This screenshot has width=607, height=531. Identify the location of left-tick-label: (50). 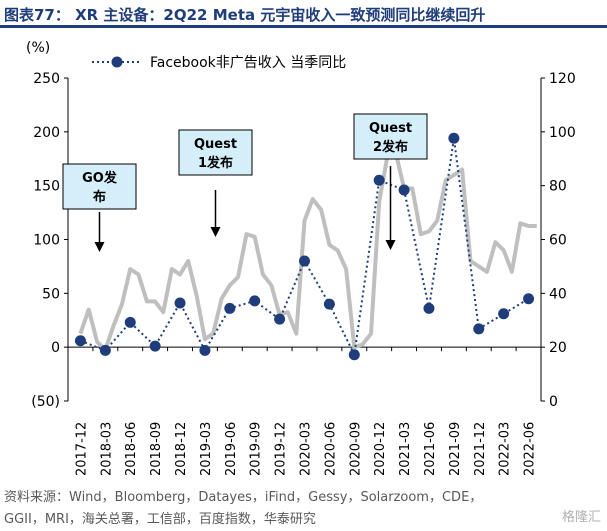
(45, 402).